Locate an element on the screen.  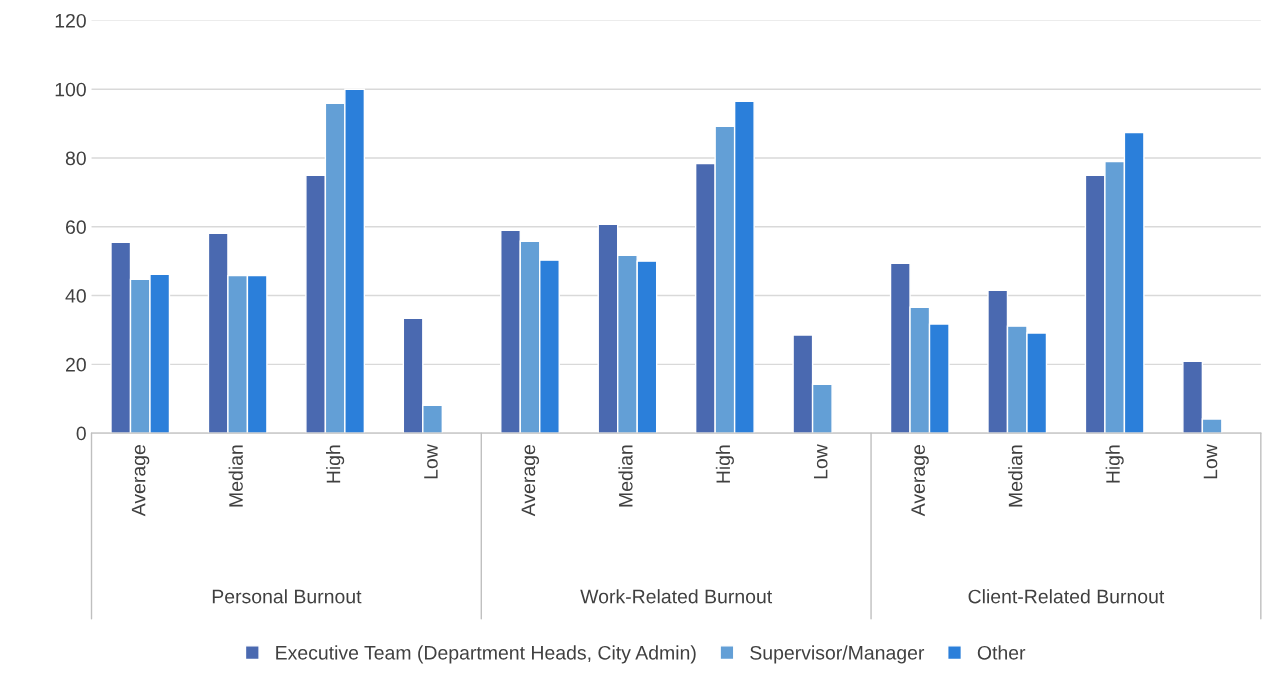
legend-label: Executive Team (Department Heads, City Admin) is located at coordinates (486, 654).